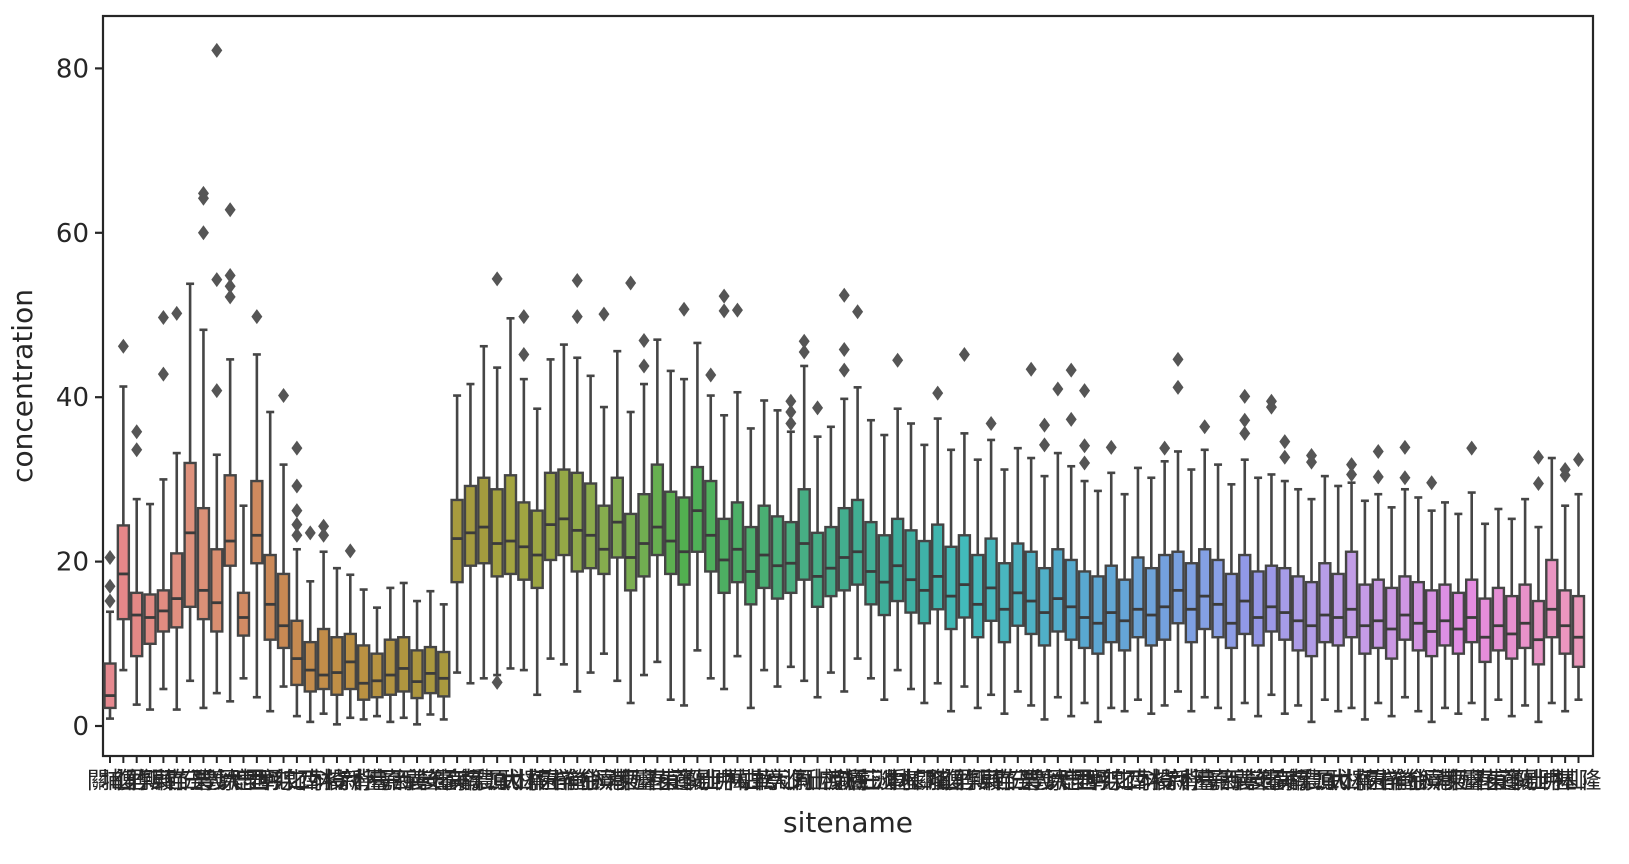  What do you see at coordinates (257, 781) in the screenshot?
I see `x-tick-label: 忠明` at bounding box center [257, 781].